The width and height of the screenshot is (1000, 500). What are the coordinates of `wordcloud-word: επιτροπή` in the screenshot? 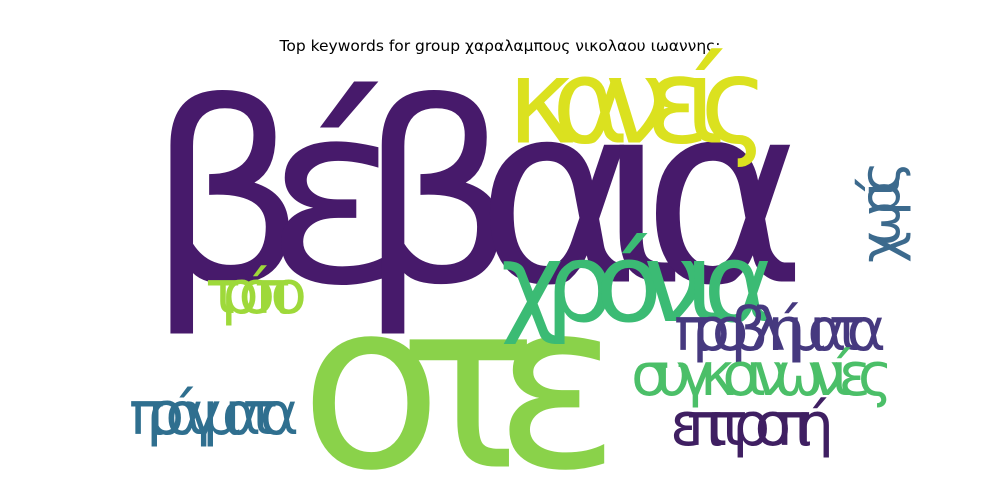 It's located at (752, 425).